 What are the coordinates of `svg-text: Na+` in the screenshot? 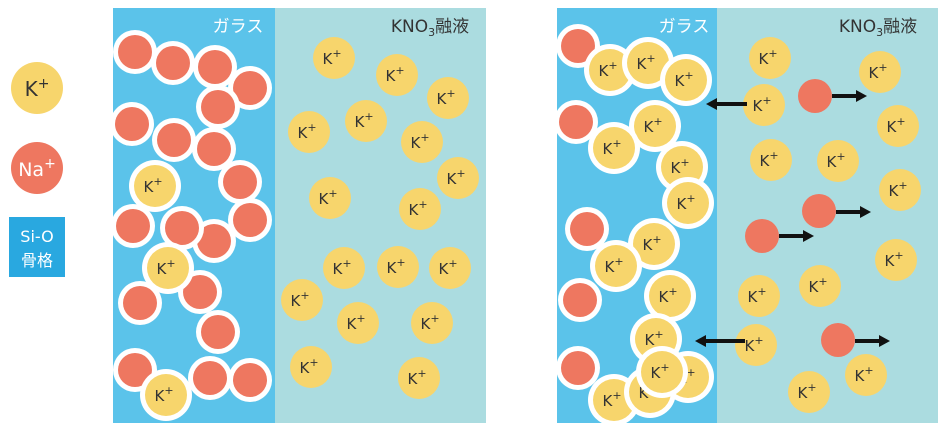 It's located at (37, 168).